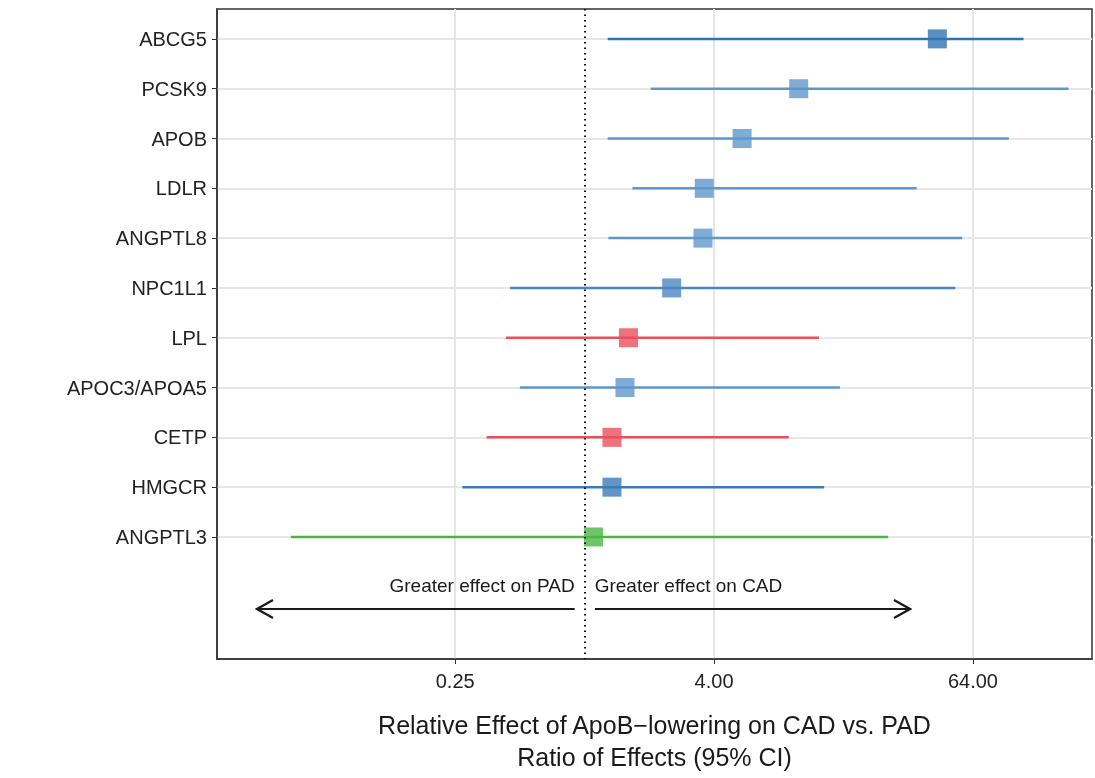 Image resolution: width=1095 pixels, height=778 pixels. What do you see at coordinates (173, 38) in the screenshot?
I see `y-tick-label: ABCG5` at bounding box center [173, 38].